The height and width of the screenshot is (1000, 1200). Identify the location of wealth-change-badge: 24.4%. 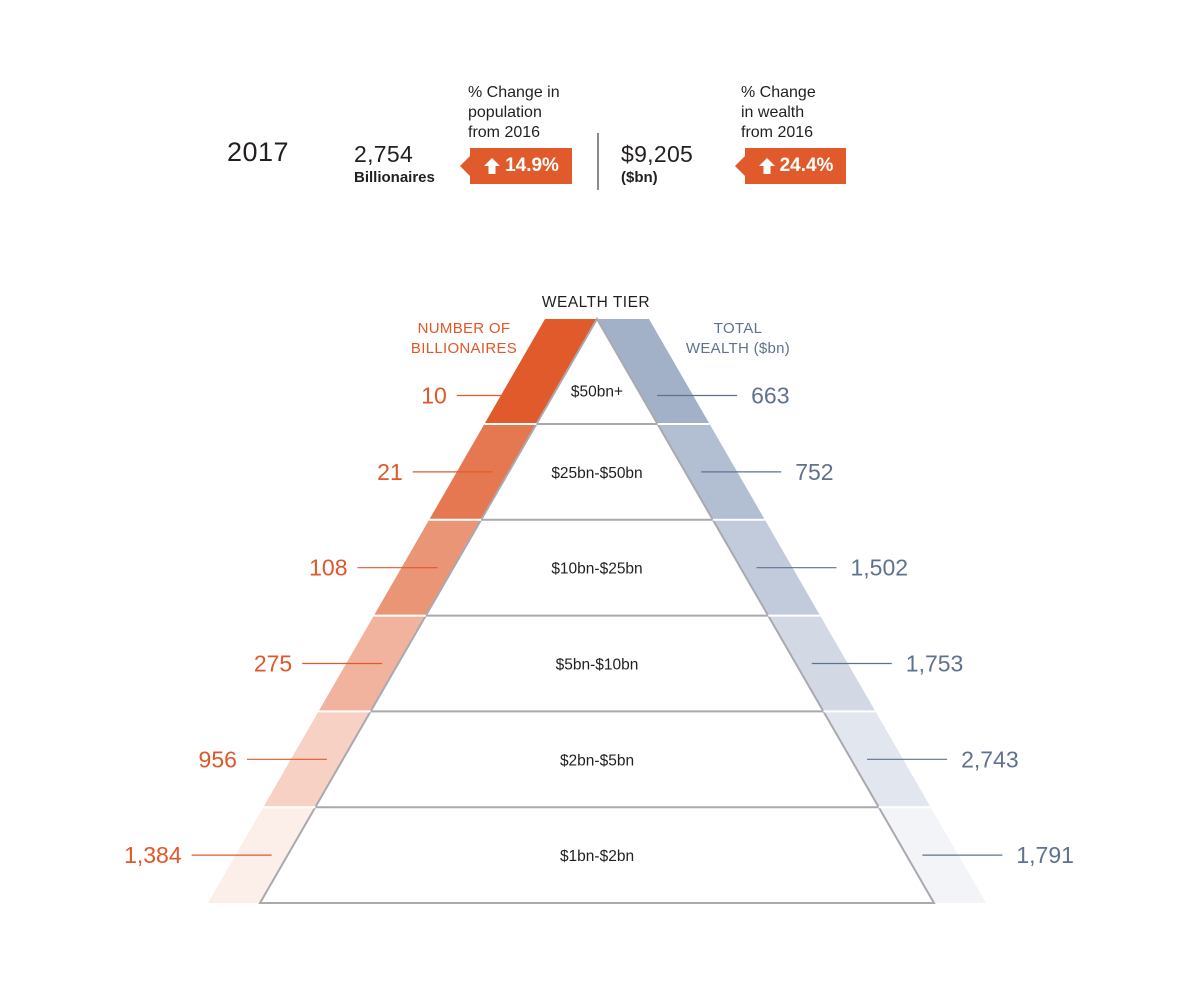
(790, 166).